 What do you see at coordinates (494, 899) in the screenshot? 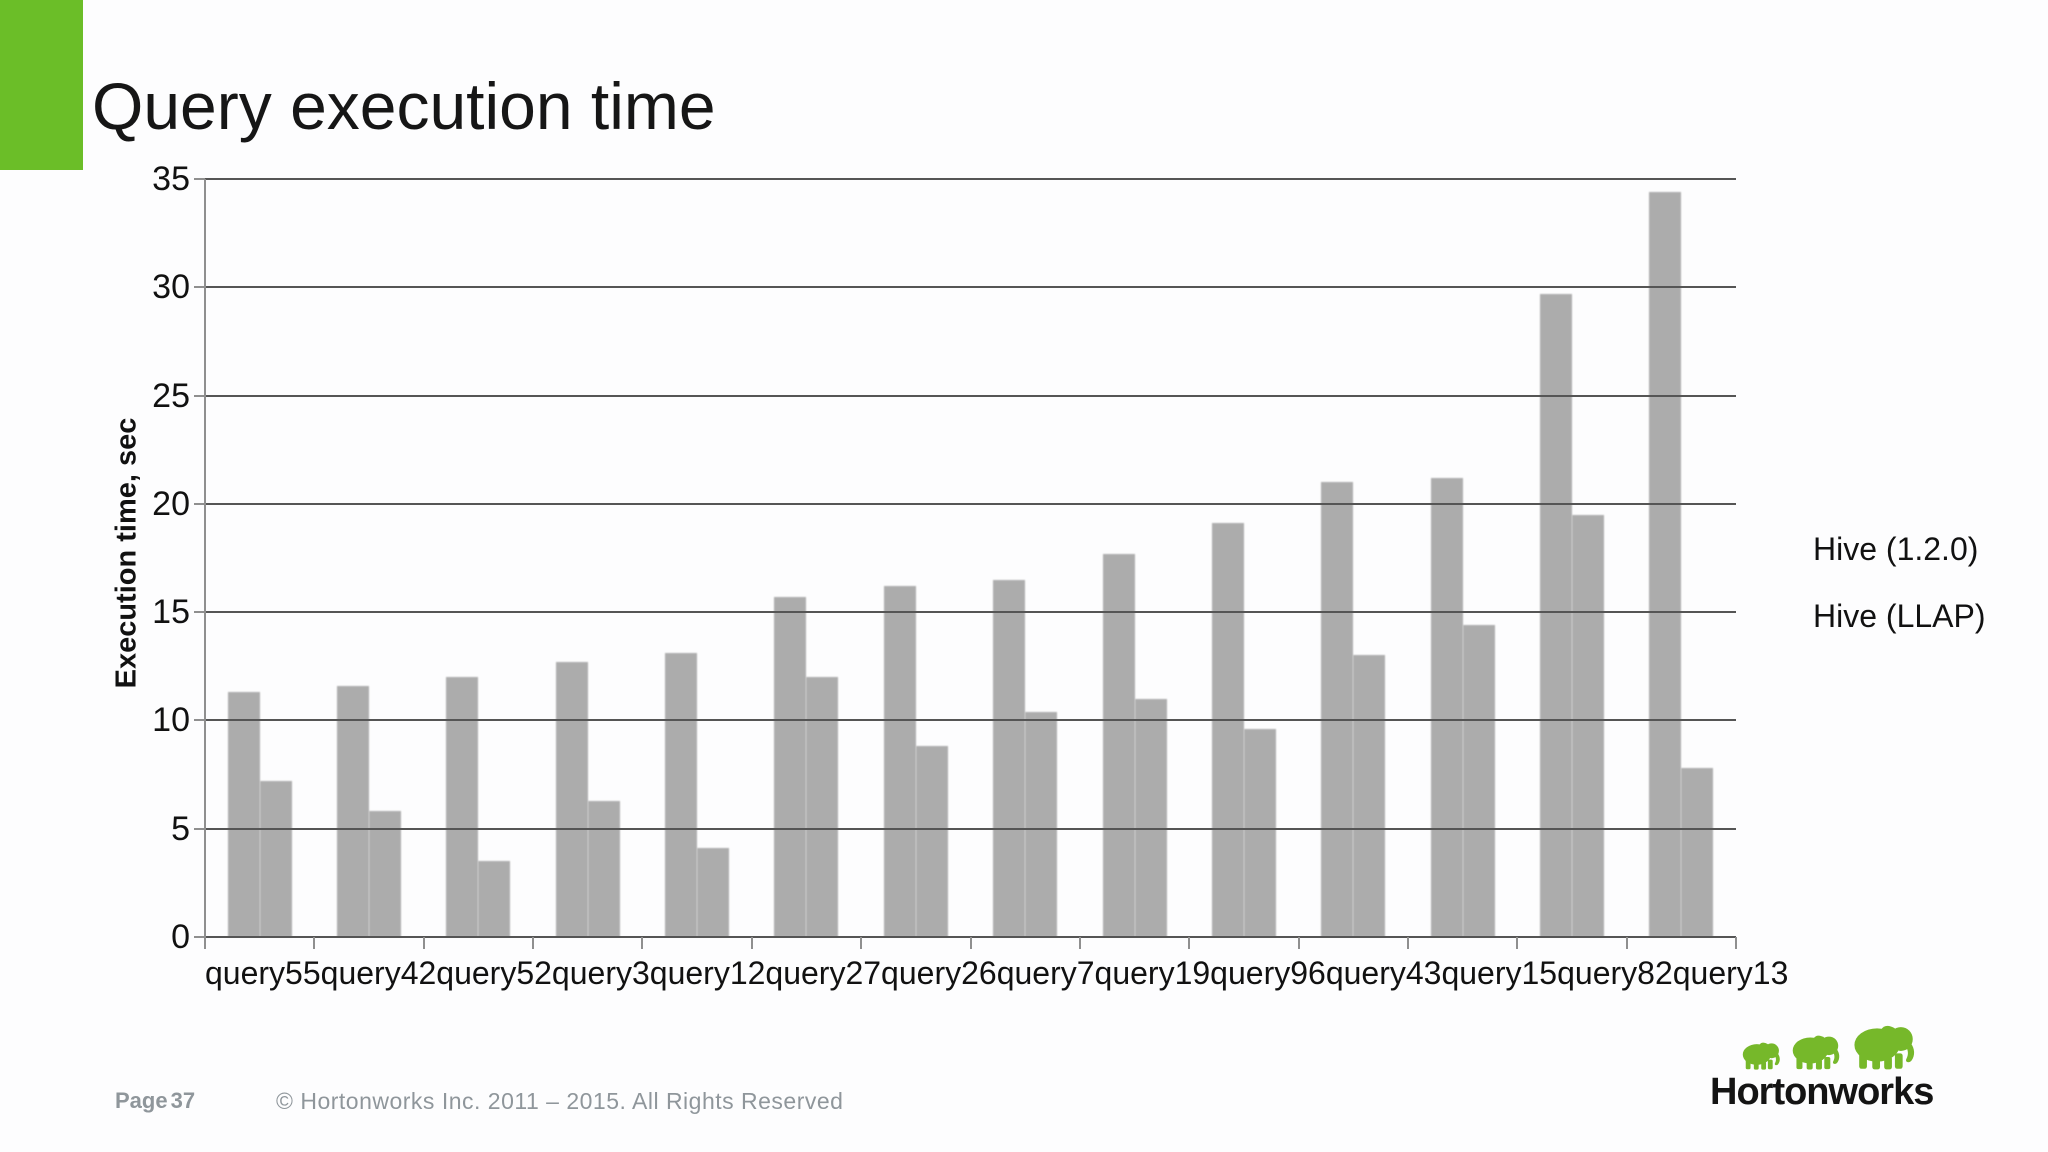
I see `bar-query52-series1` at bounding box center [494, 899].